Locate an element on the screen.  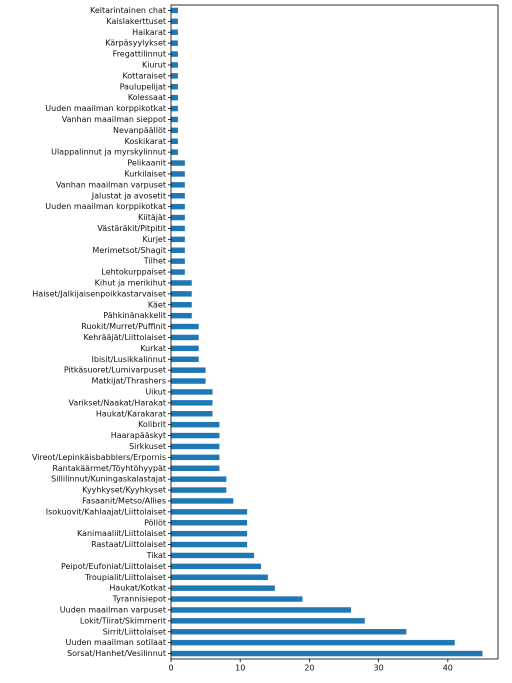
y-tick-label: Käet is located at coordinates (157, 304).